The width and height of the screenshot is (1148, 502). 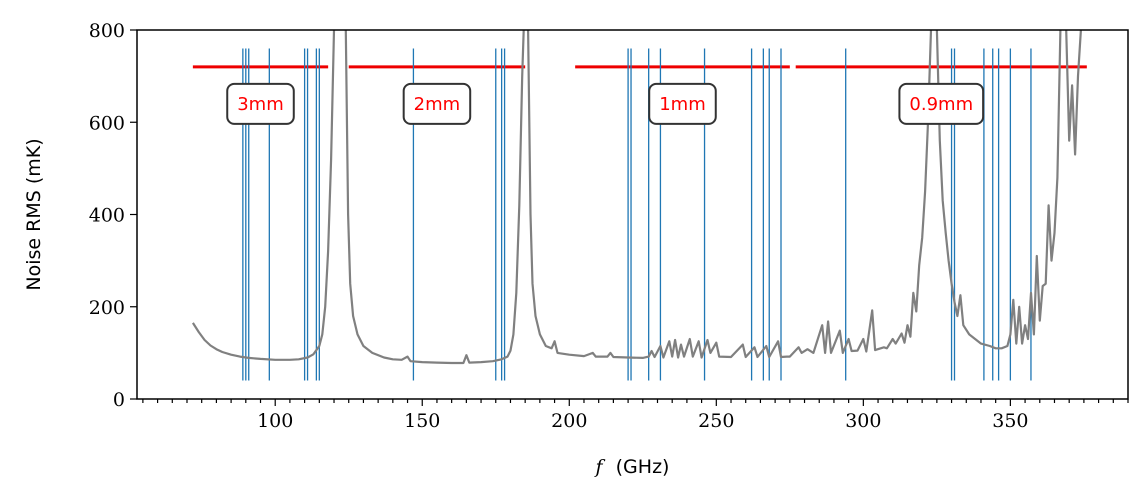 I want to click on x-axis-label: f (GHz), so click(x=632, y=467).